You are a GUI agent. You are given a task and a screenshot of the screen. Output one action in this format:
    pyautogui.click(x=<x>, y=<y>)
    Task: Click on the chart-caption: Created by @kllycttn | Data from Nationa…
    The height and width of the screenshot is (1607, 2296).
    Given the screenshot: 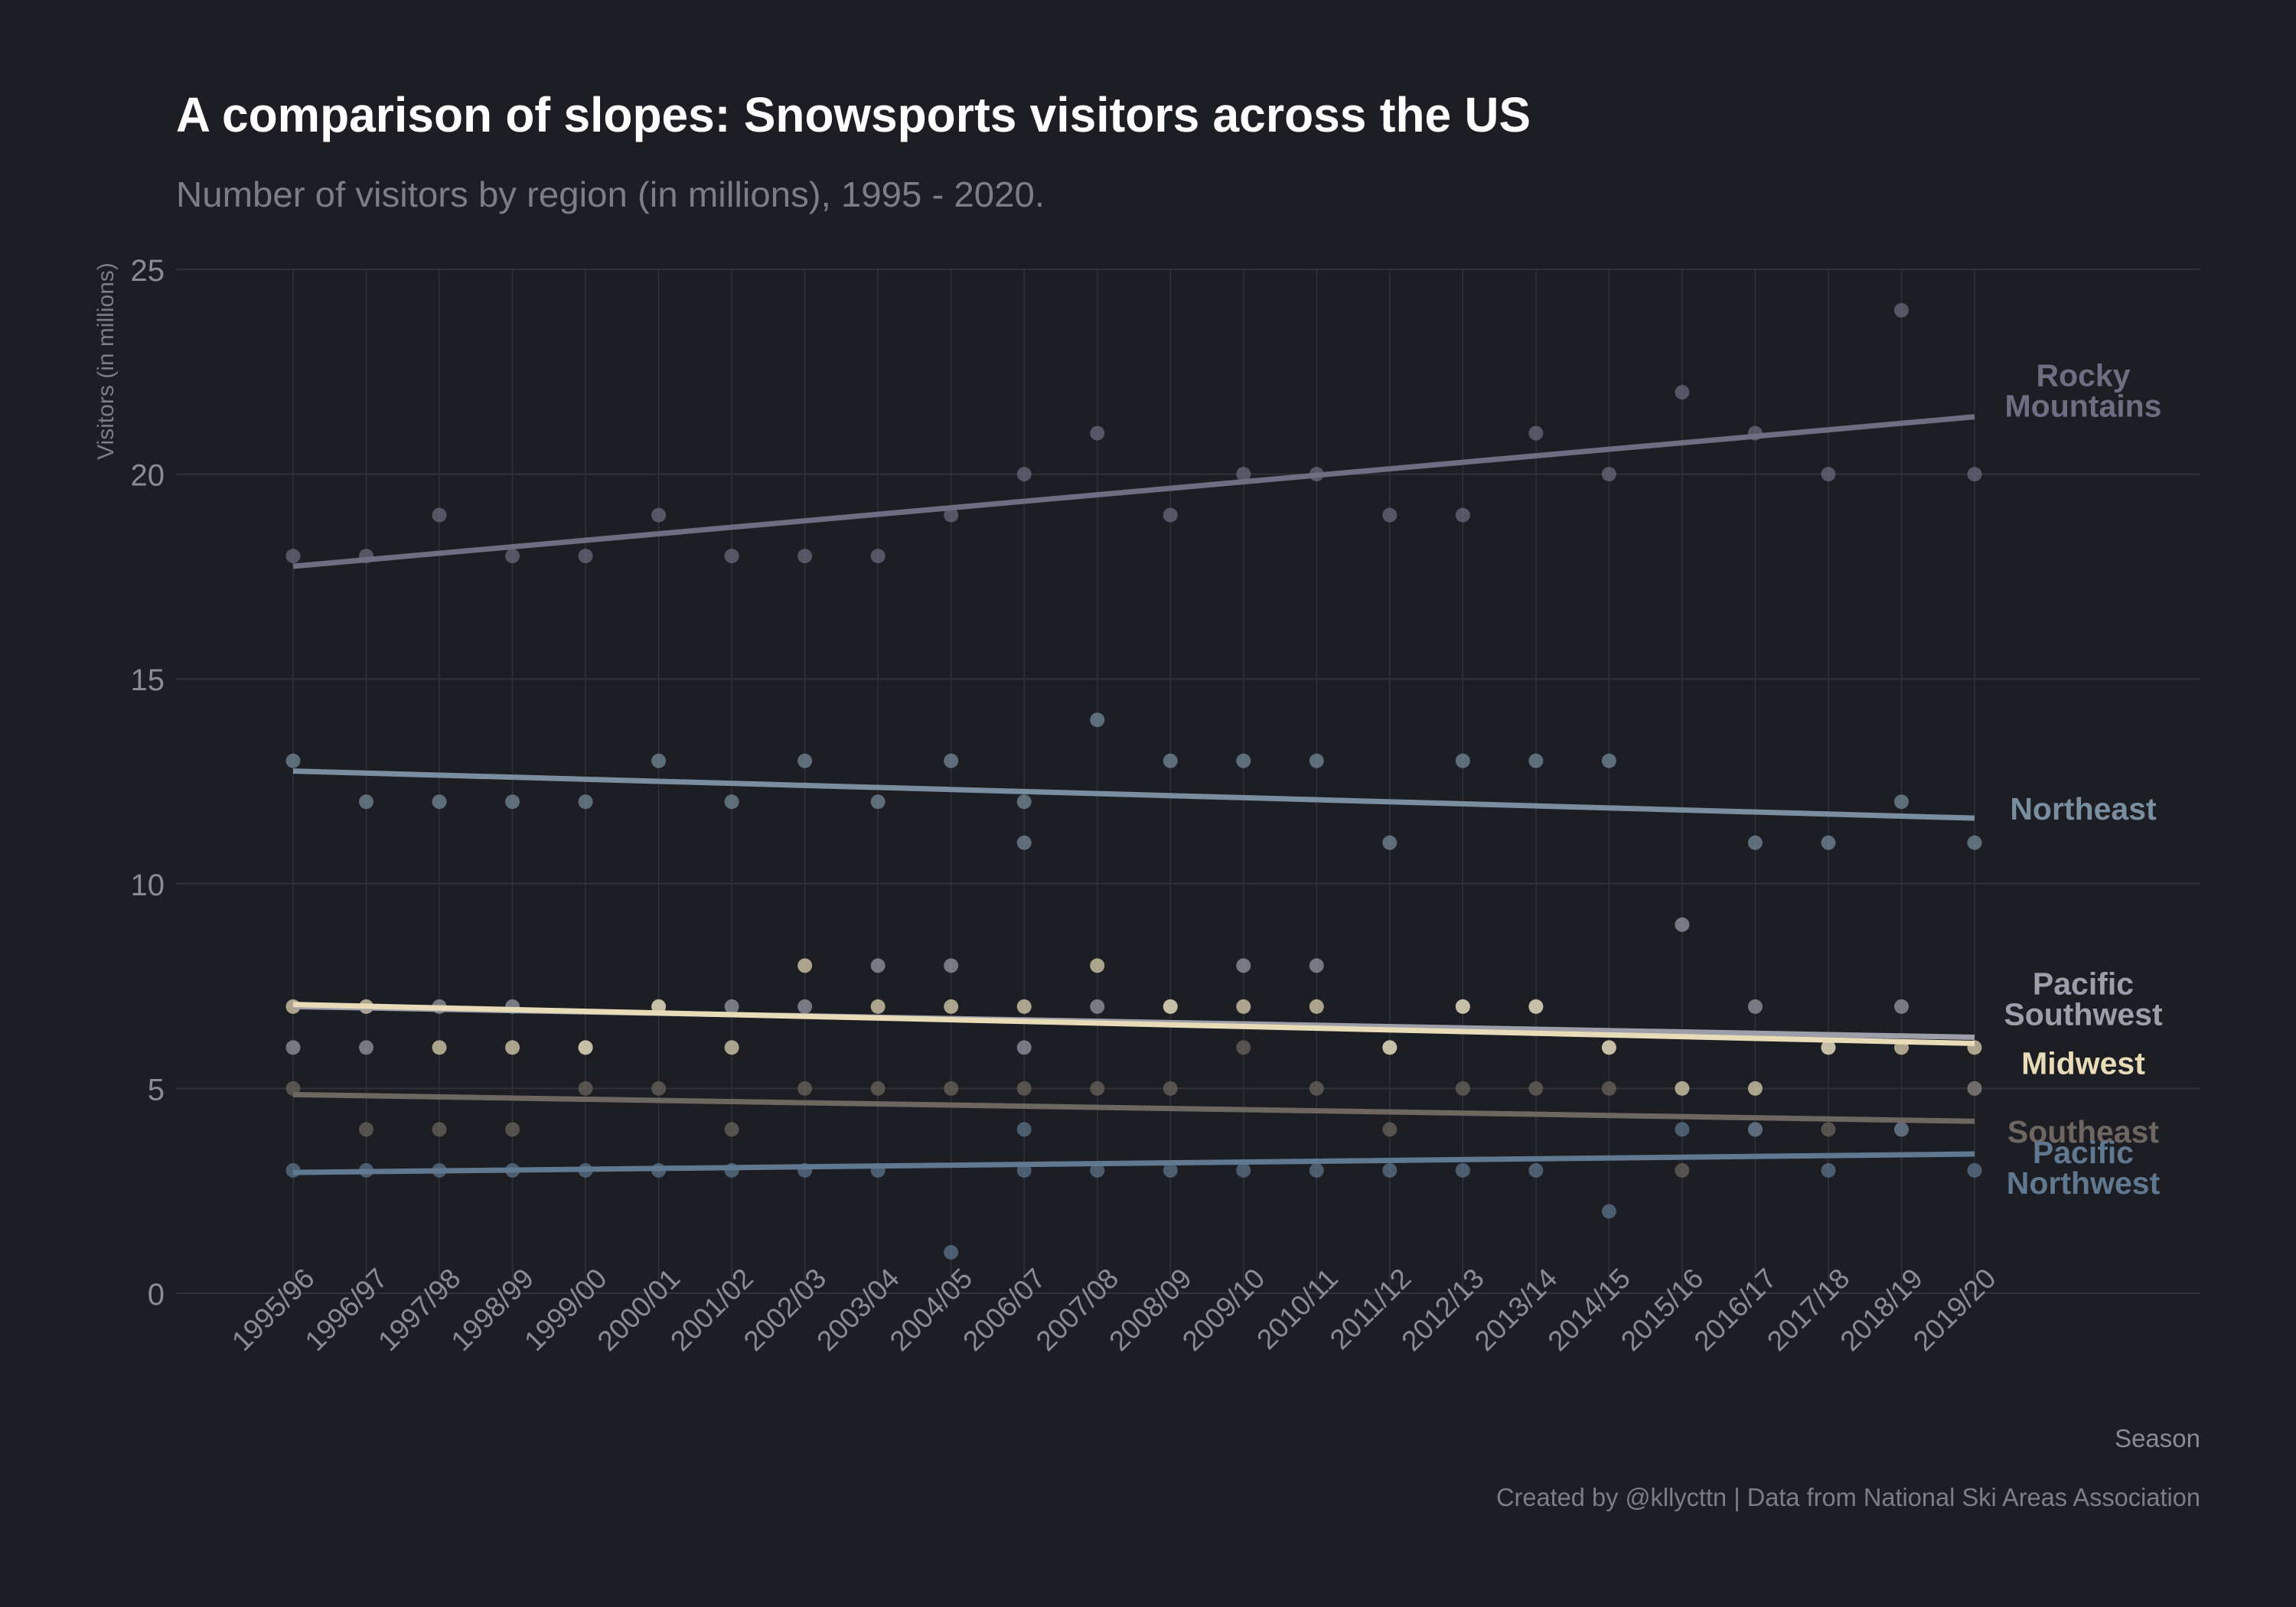 What is the action you would take?
    pyautogui.click(x=1848, y=1497)
    